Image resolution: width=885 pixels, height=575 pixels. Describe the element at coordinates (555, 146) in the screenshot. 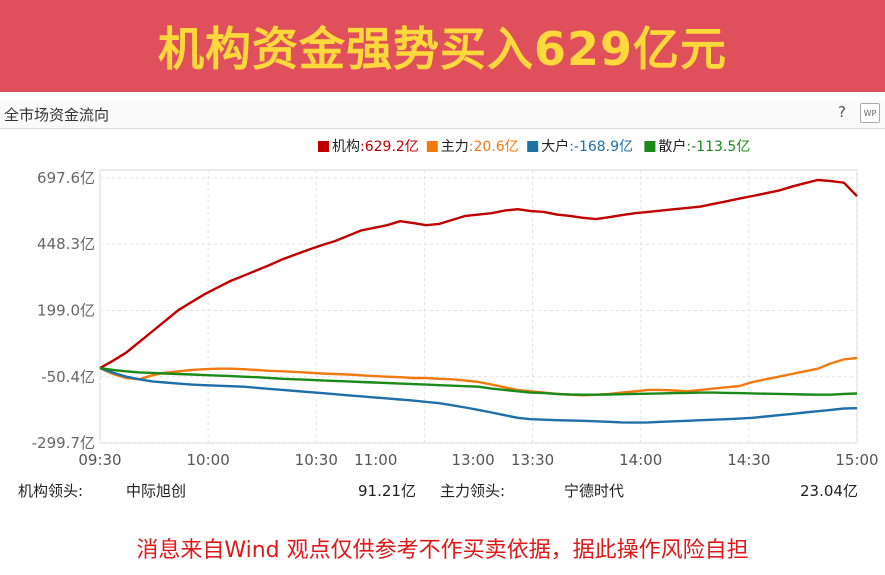

I see `legend-name: 大户` at that location.